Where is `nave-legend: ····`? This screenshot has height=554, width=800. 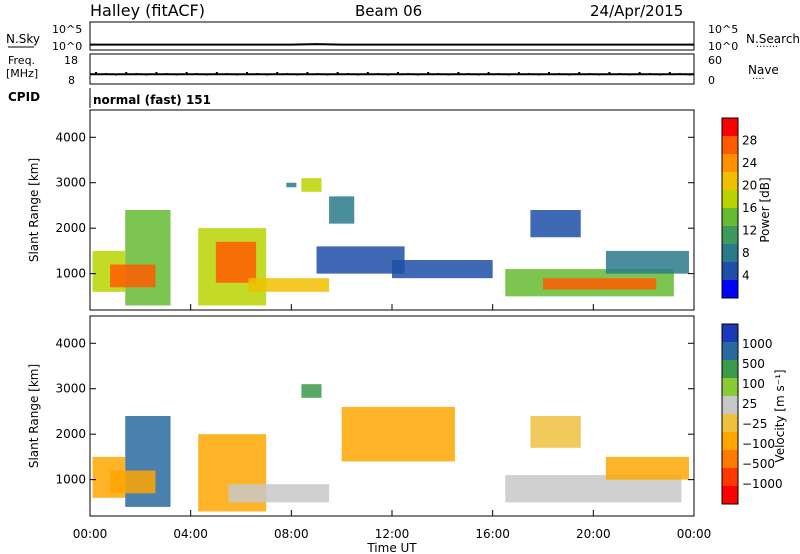
nave-legend: ···· is located at coordinates (758, 79).